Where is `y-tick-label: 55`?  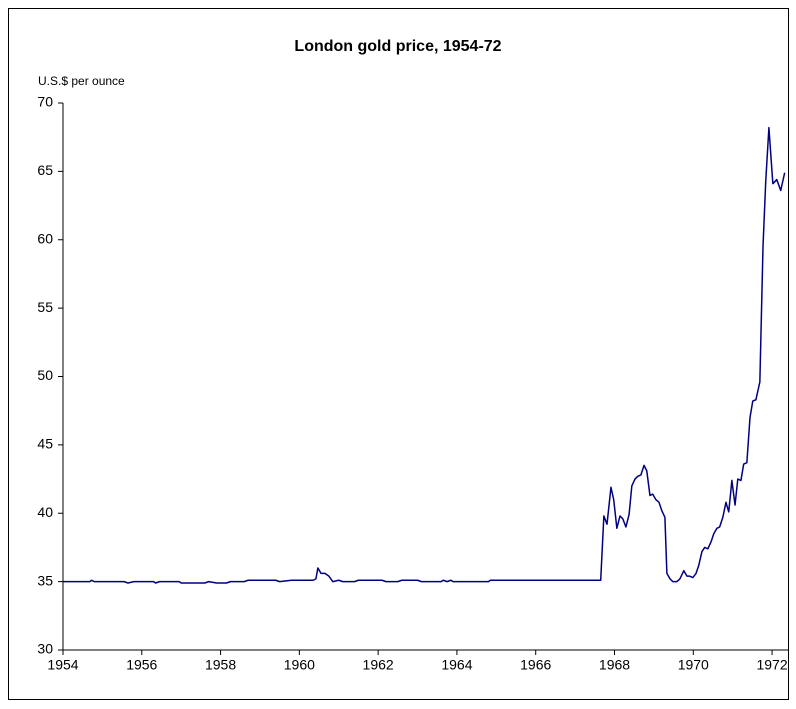 y-tick-label: 55 is located at coordinates (45, 307).